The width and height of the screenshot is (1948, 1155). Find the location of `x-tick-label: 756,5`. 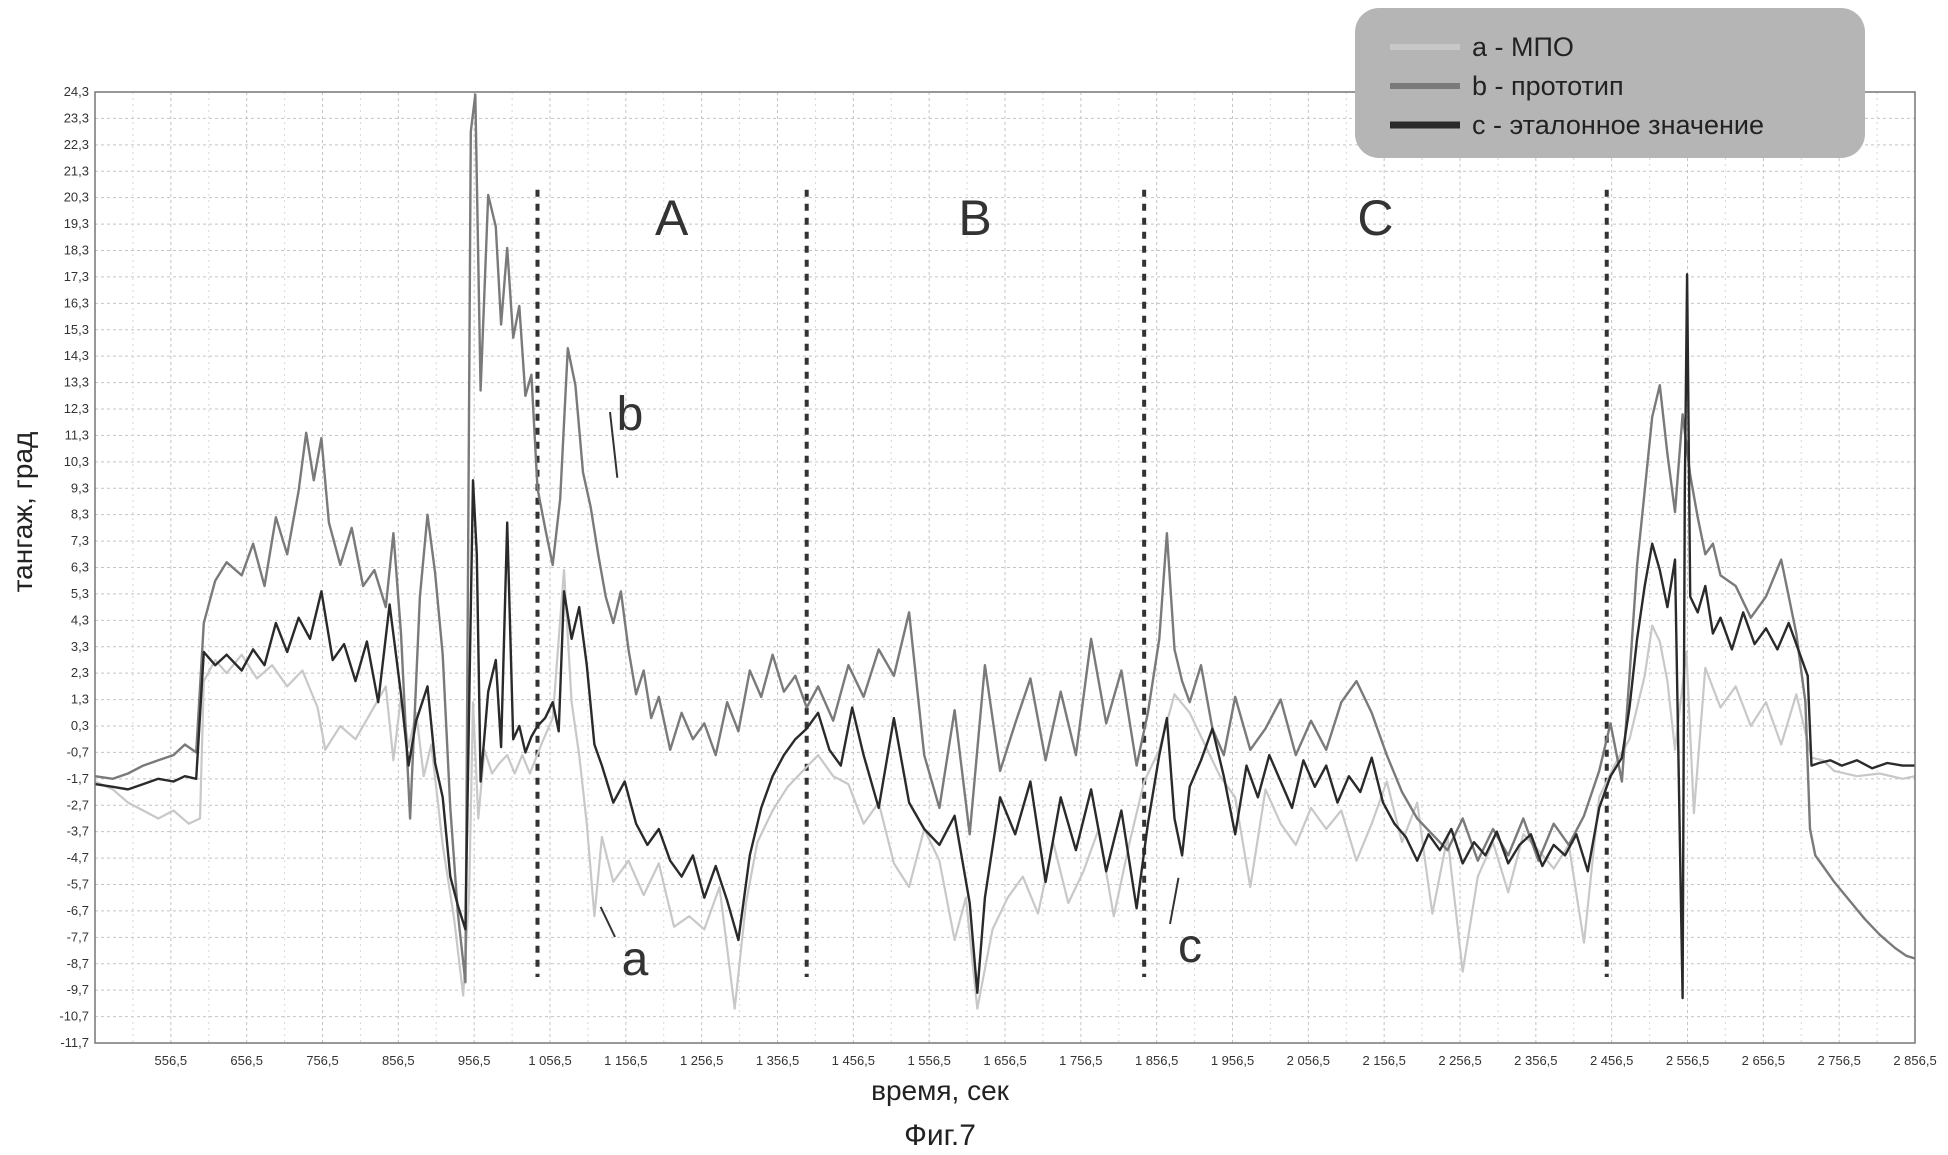

x-tick-label: 756,5 is located at coordinates (322, 1060).